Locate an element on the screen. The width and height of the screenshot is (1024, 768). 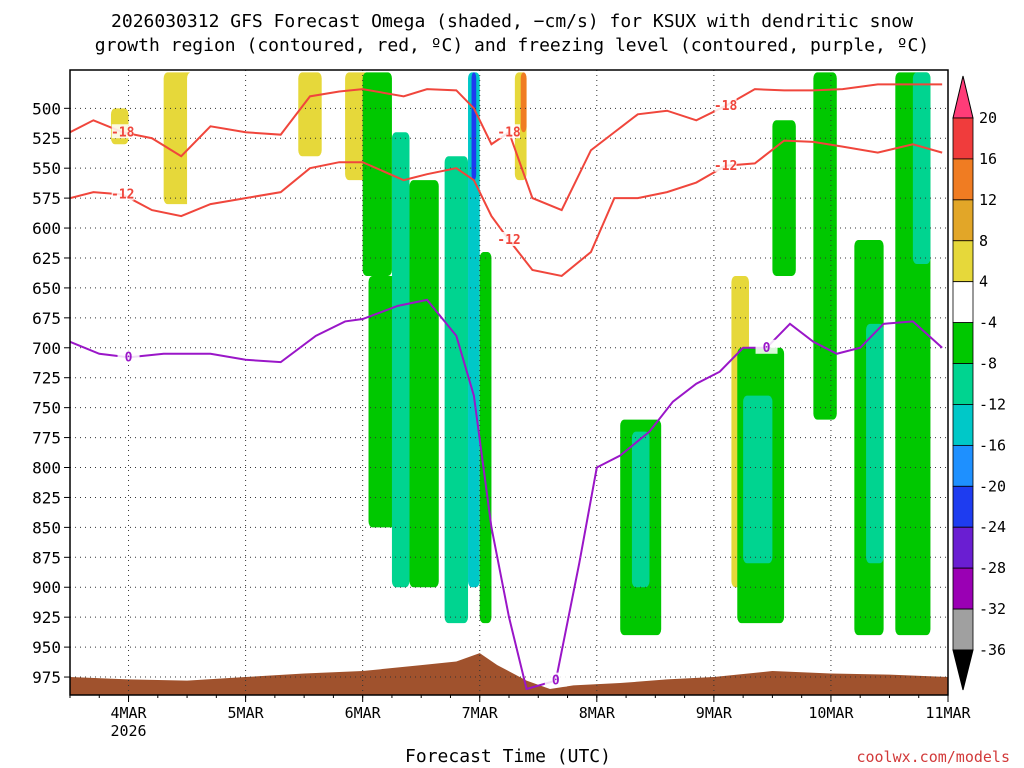
colorbar-label: -20 is located at coordinates (992, 486).